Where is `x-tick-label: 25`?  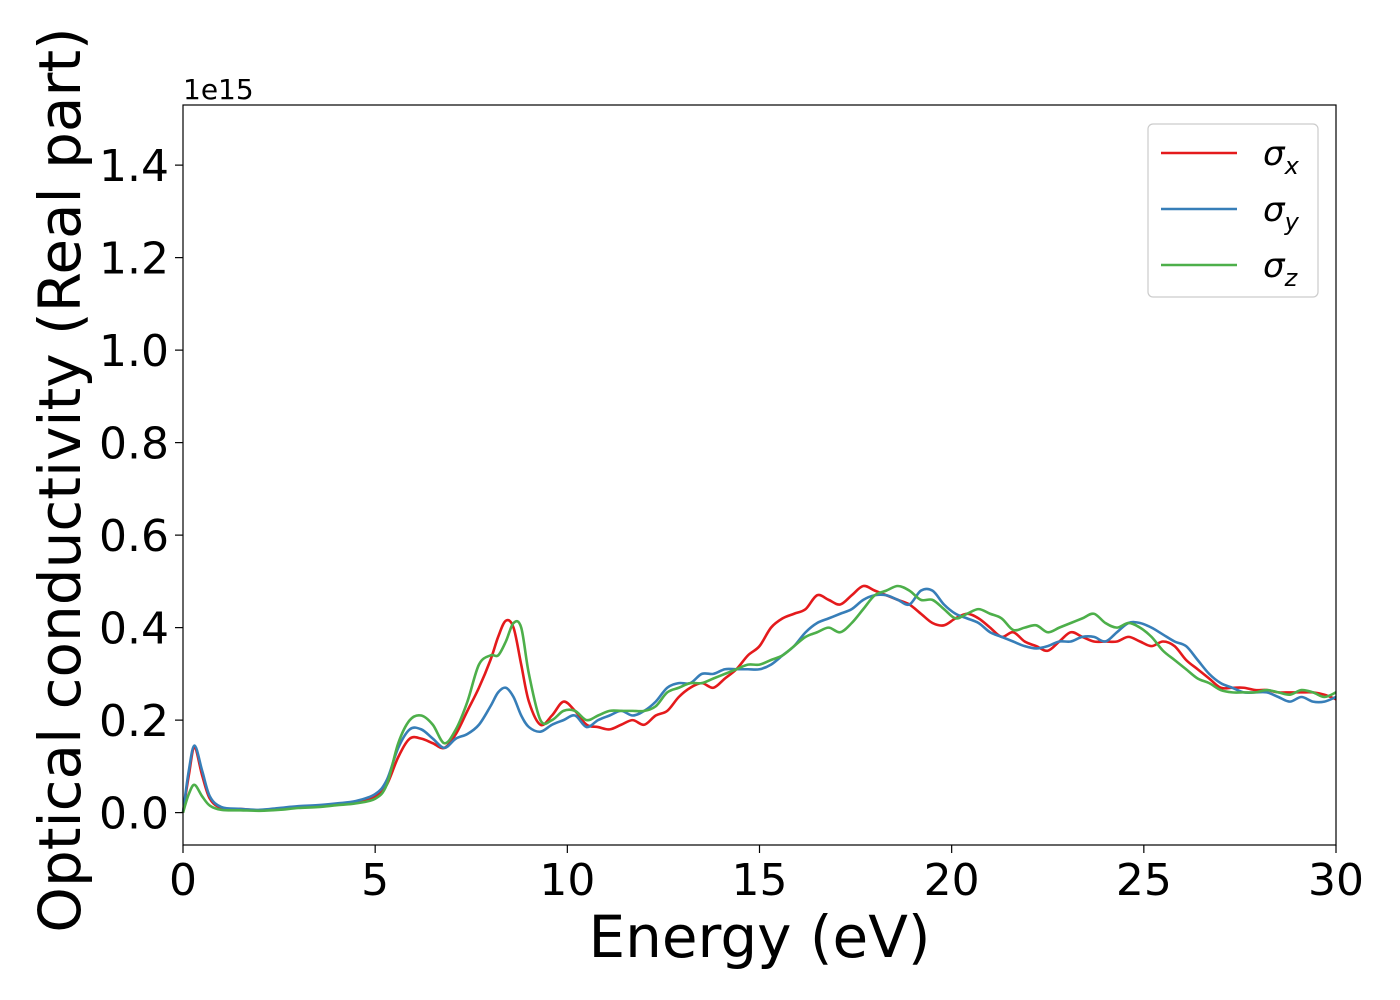
x-tick-label: 25 is located at coordinates (1144, 880).